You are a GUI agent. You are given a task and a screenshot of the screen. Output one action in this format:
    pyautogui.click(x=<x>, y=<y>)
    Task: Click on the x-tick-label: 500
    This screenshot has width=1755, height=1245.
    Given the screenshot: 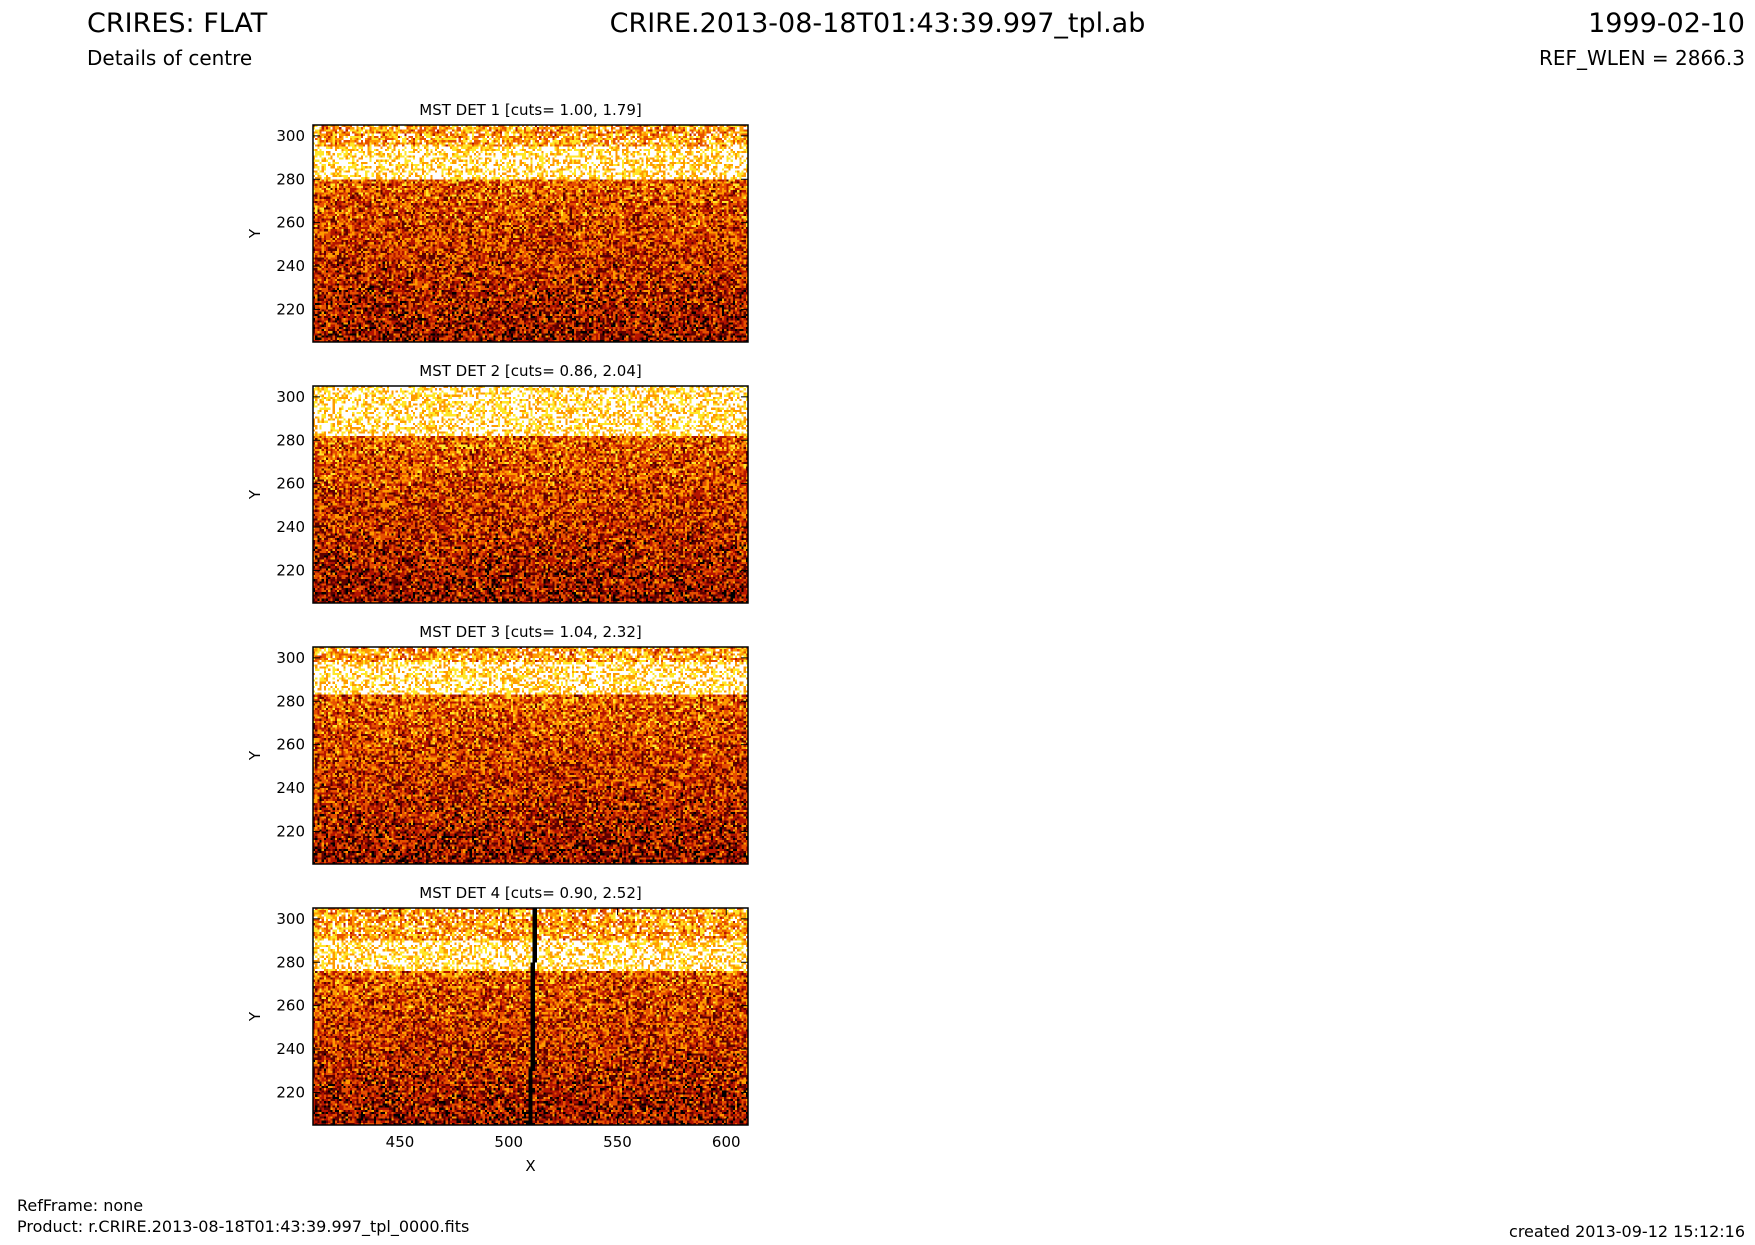 What is the action you would take?
    pyautogui.click(x=508, y=1142)
    